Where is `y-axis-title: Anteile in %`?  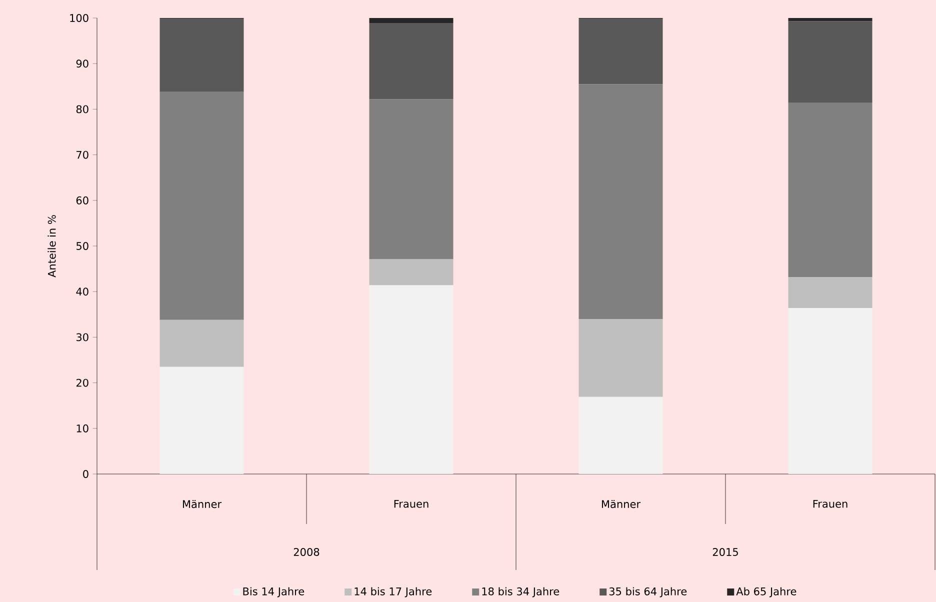
y-axis-title: Anteile in % is located at coordinates (52, 246).